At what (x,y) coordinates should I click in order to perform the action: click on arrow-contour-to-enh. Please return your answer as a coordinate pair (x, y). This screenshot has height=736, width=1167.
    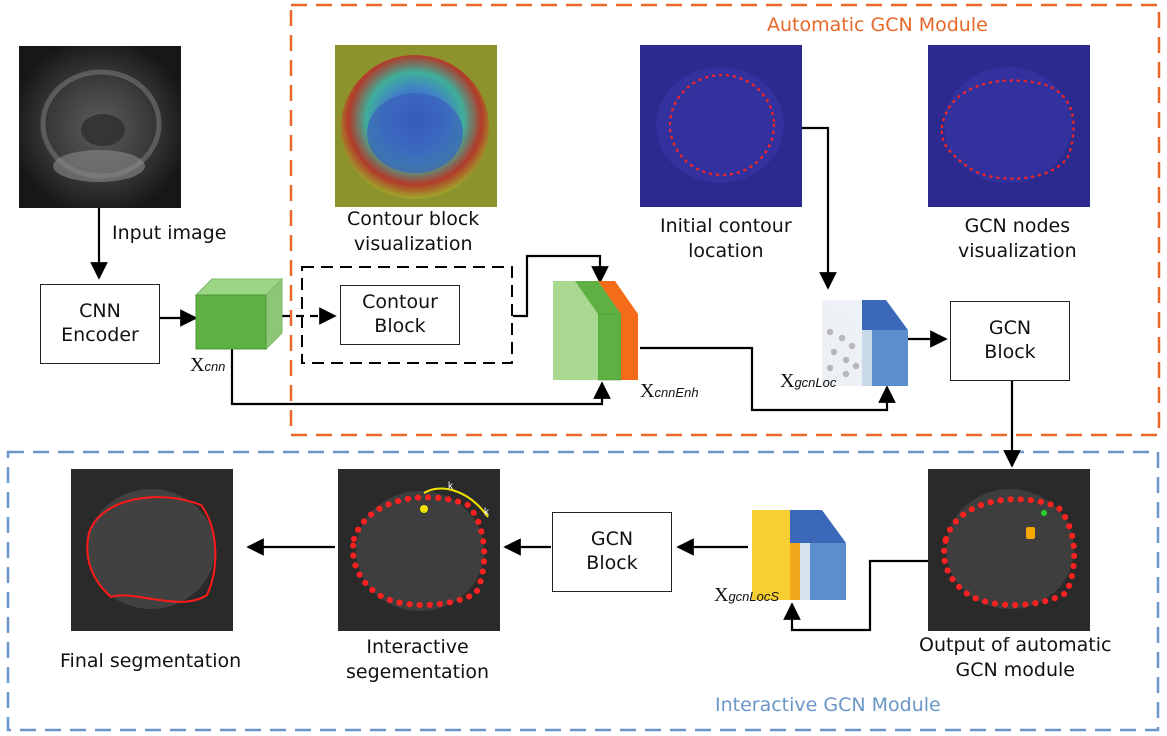
    Looking at the image, I should click on (561, 286).